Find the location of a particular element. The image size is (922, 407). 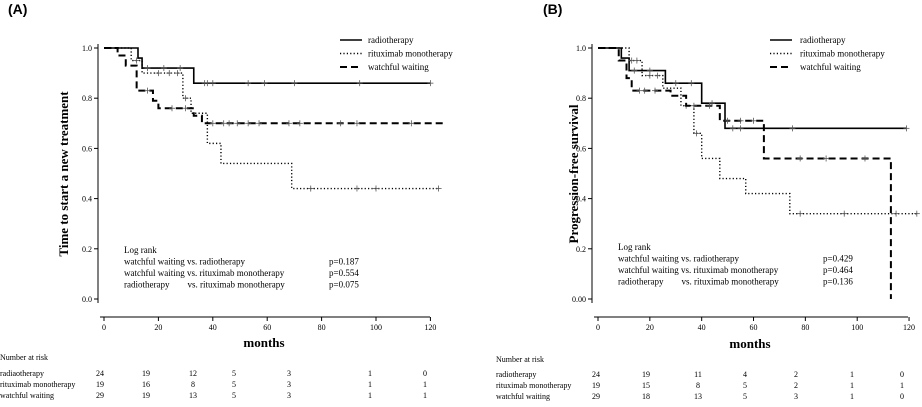

logrank-p-value: p=0.187 is located at coordinates (344, 262).